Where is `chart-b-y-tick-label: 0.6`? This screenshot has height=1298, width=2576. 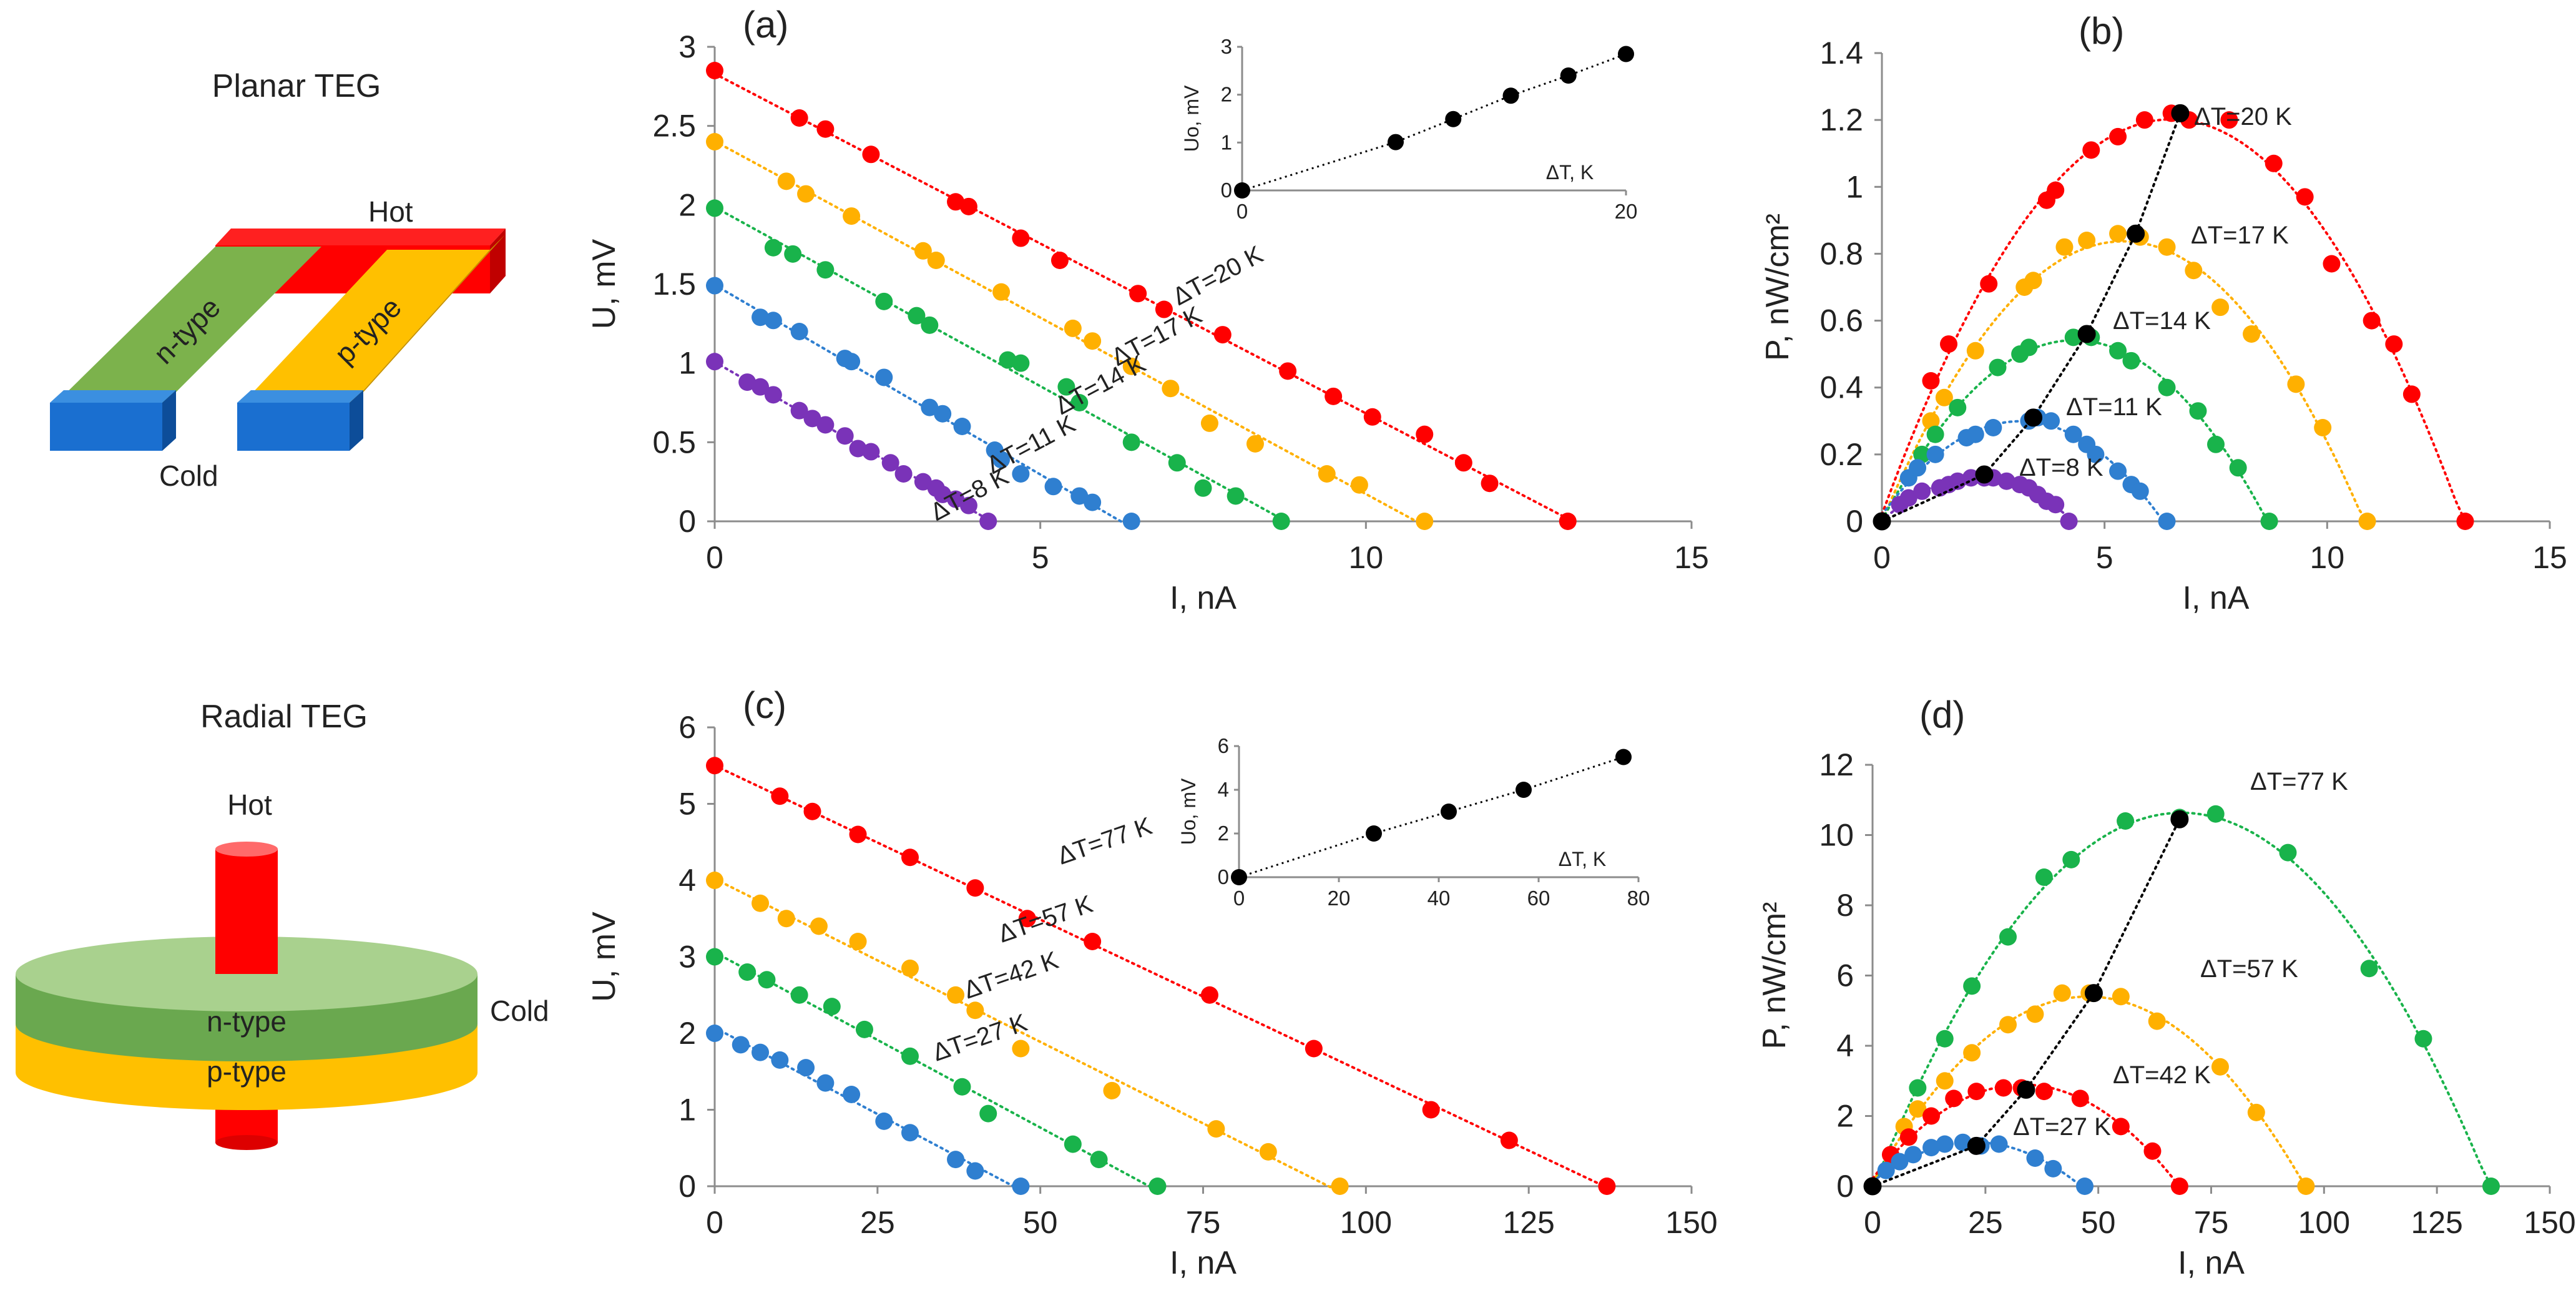
chart-b-y-tick-label: 0.6 is located at coordinates (1841, 320).